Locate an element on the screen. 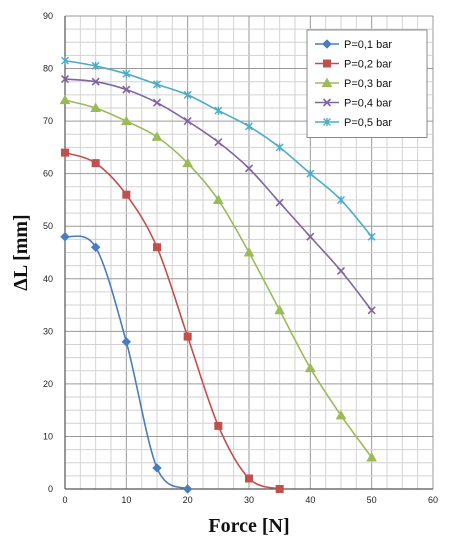 The image size is (450, 550). legend-label: P=0,4 bar is located at coordinates (368, 104).